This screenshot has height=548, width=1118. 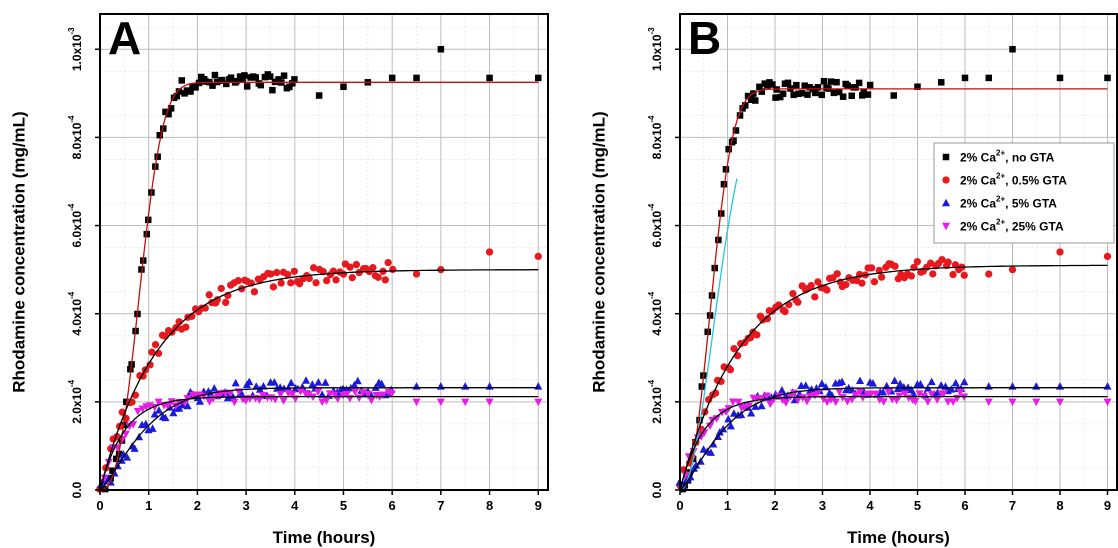 I want to click on legend-label-gta_5: 2% Ca2+, 5% GTA, so click(x=1008, y=203).